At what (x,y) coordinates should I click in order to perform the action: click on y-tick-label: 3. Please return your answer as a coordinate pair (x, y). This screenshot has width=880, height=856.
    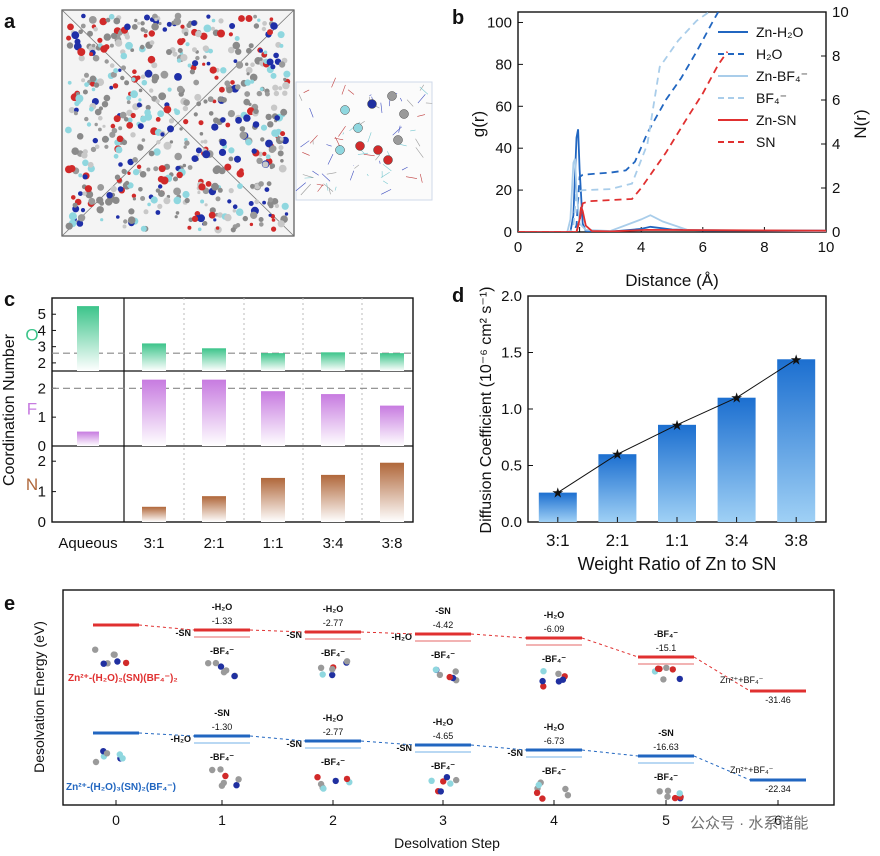
    Looking at the image, I should click on (42, 347).